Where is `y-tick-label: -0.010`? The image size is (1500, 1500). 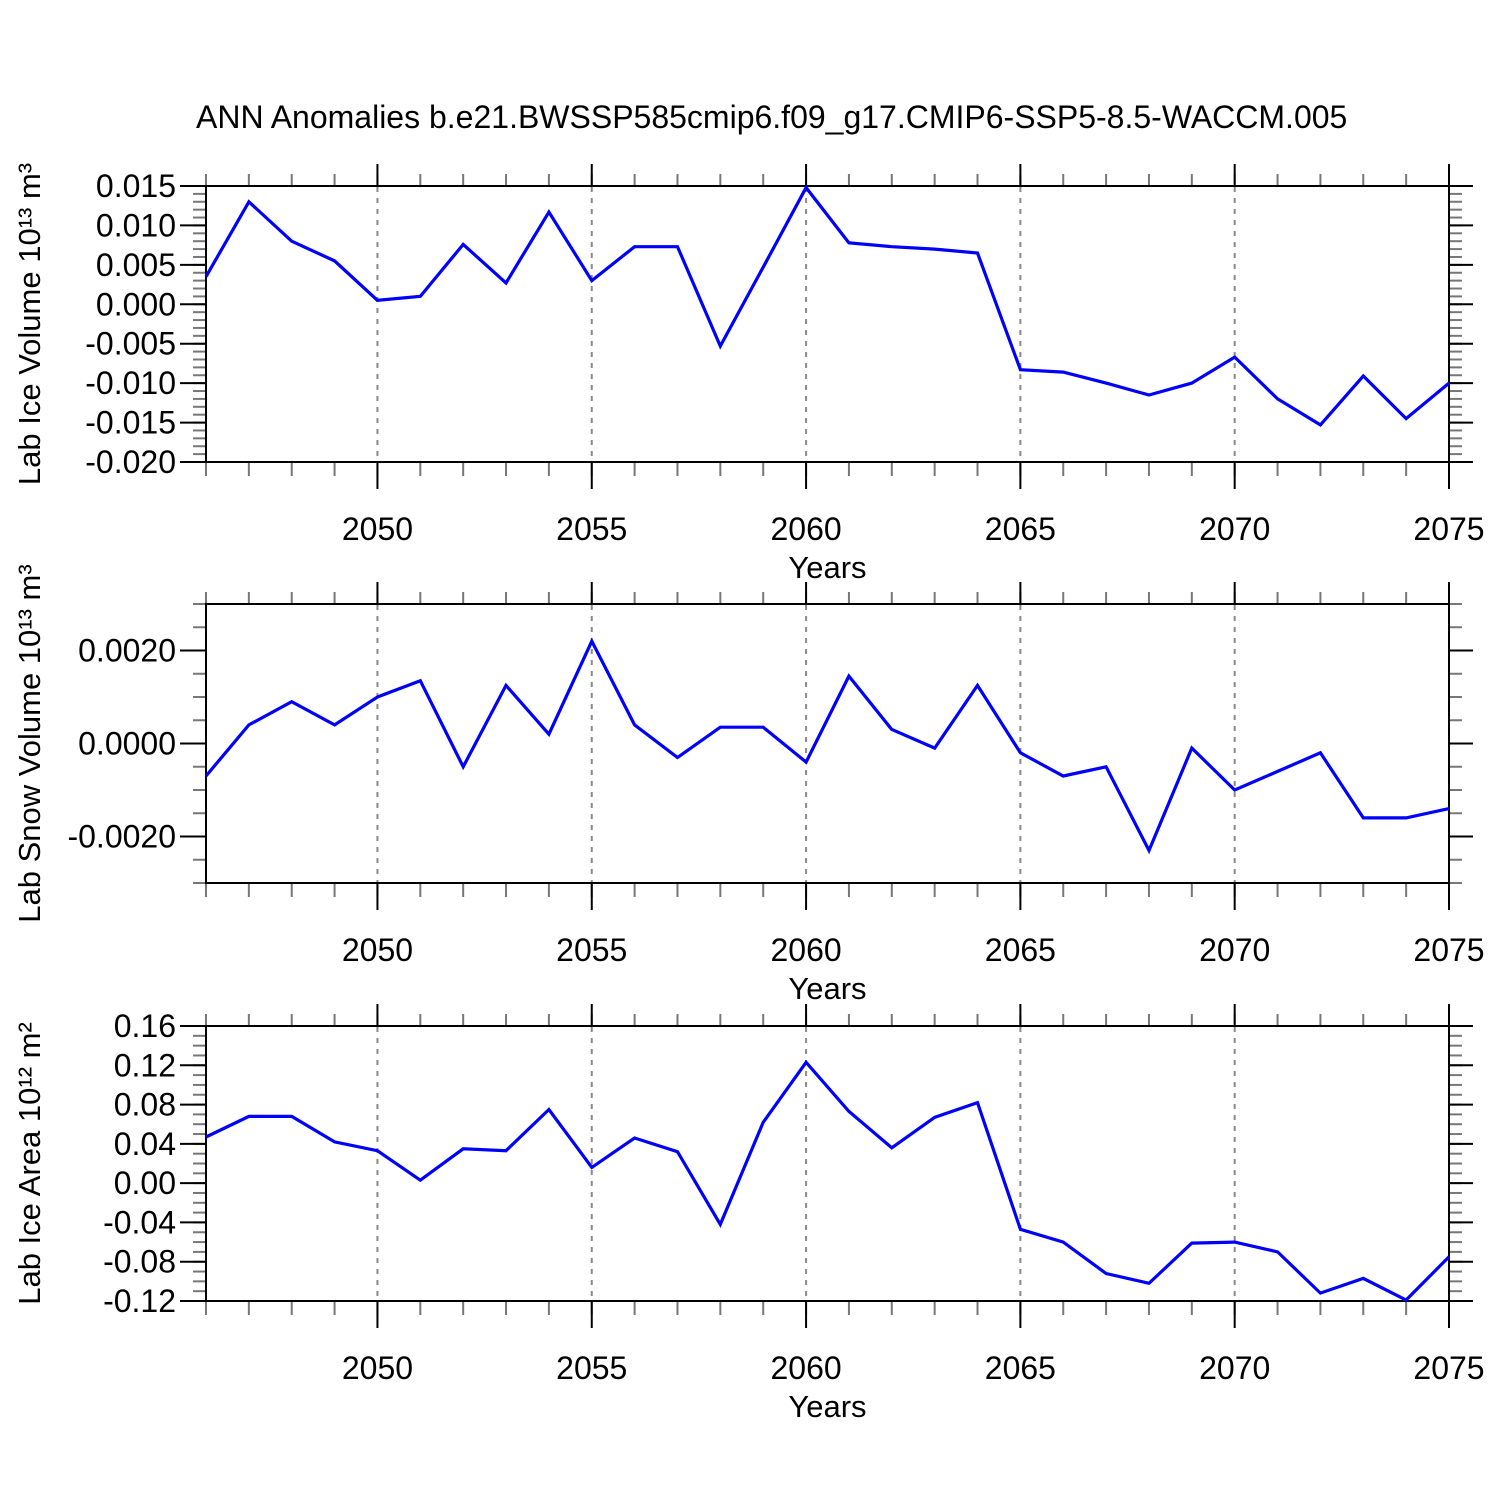
y-tick-label: -0.010 is located at coordinates (130, 383).